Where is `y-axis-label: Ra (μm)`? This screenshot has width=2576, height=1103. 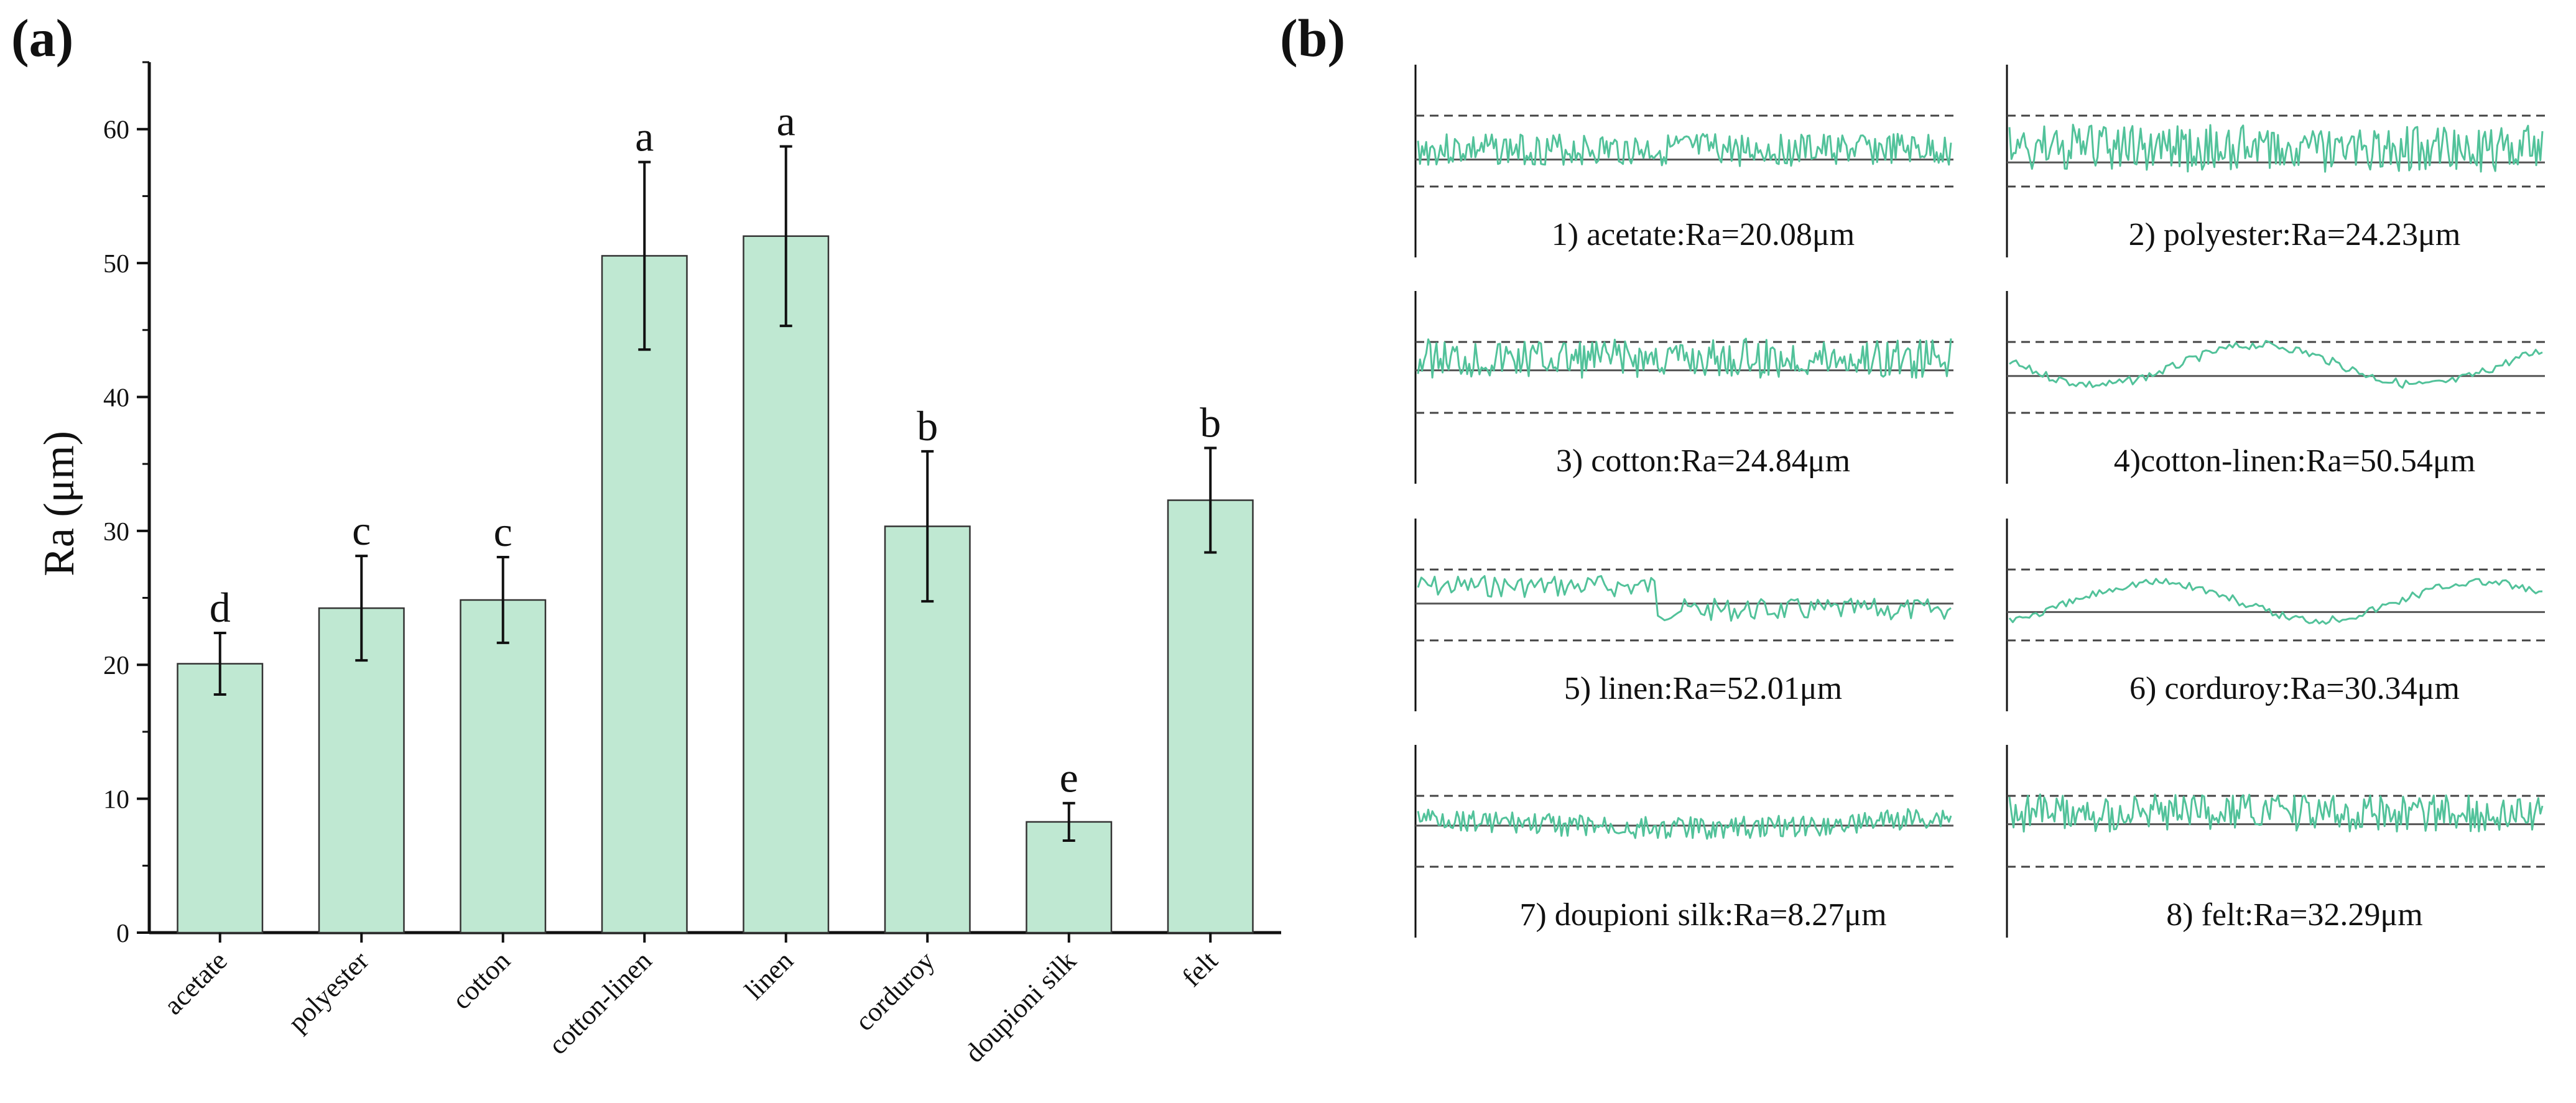
y-axis-label: Ra (μm) is located at coordinates (59, 503).